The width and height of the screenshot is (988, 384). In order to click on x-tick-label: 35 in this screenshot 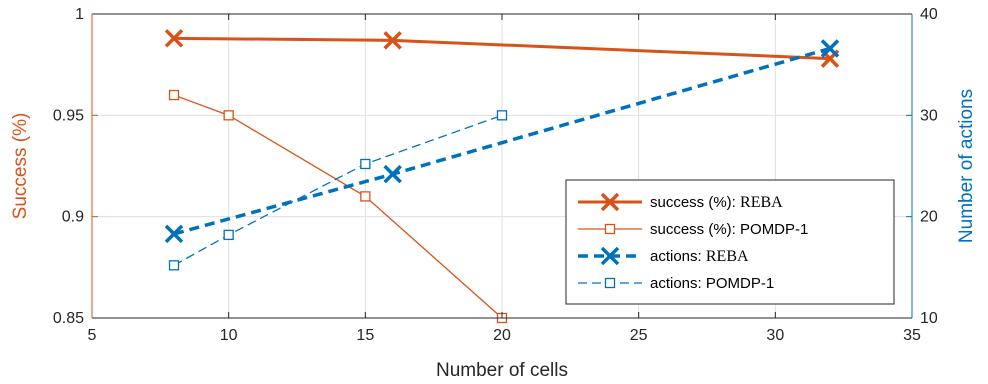, I will do `click(912, 335)`.